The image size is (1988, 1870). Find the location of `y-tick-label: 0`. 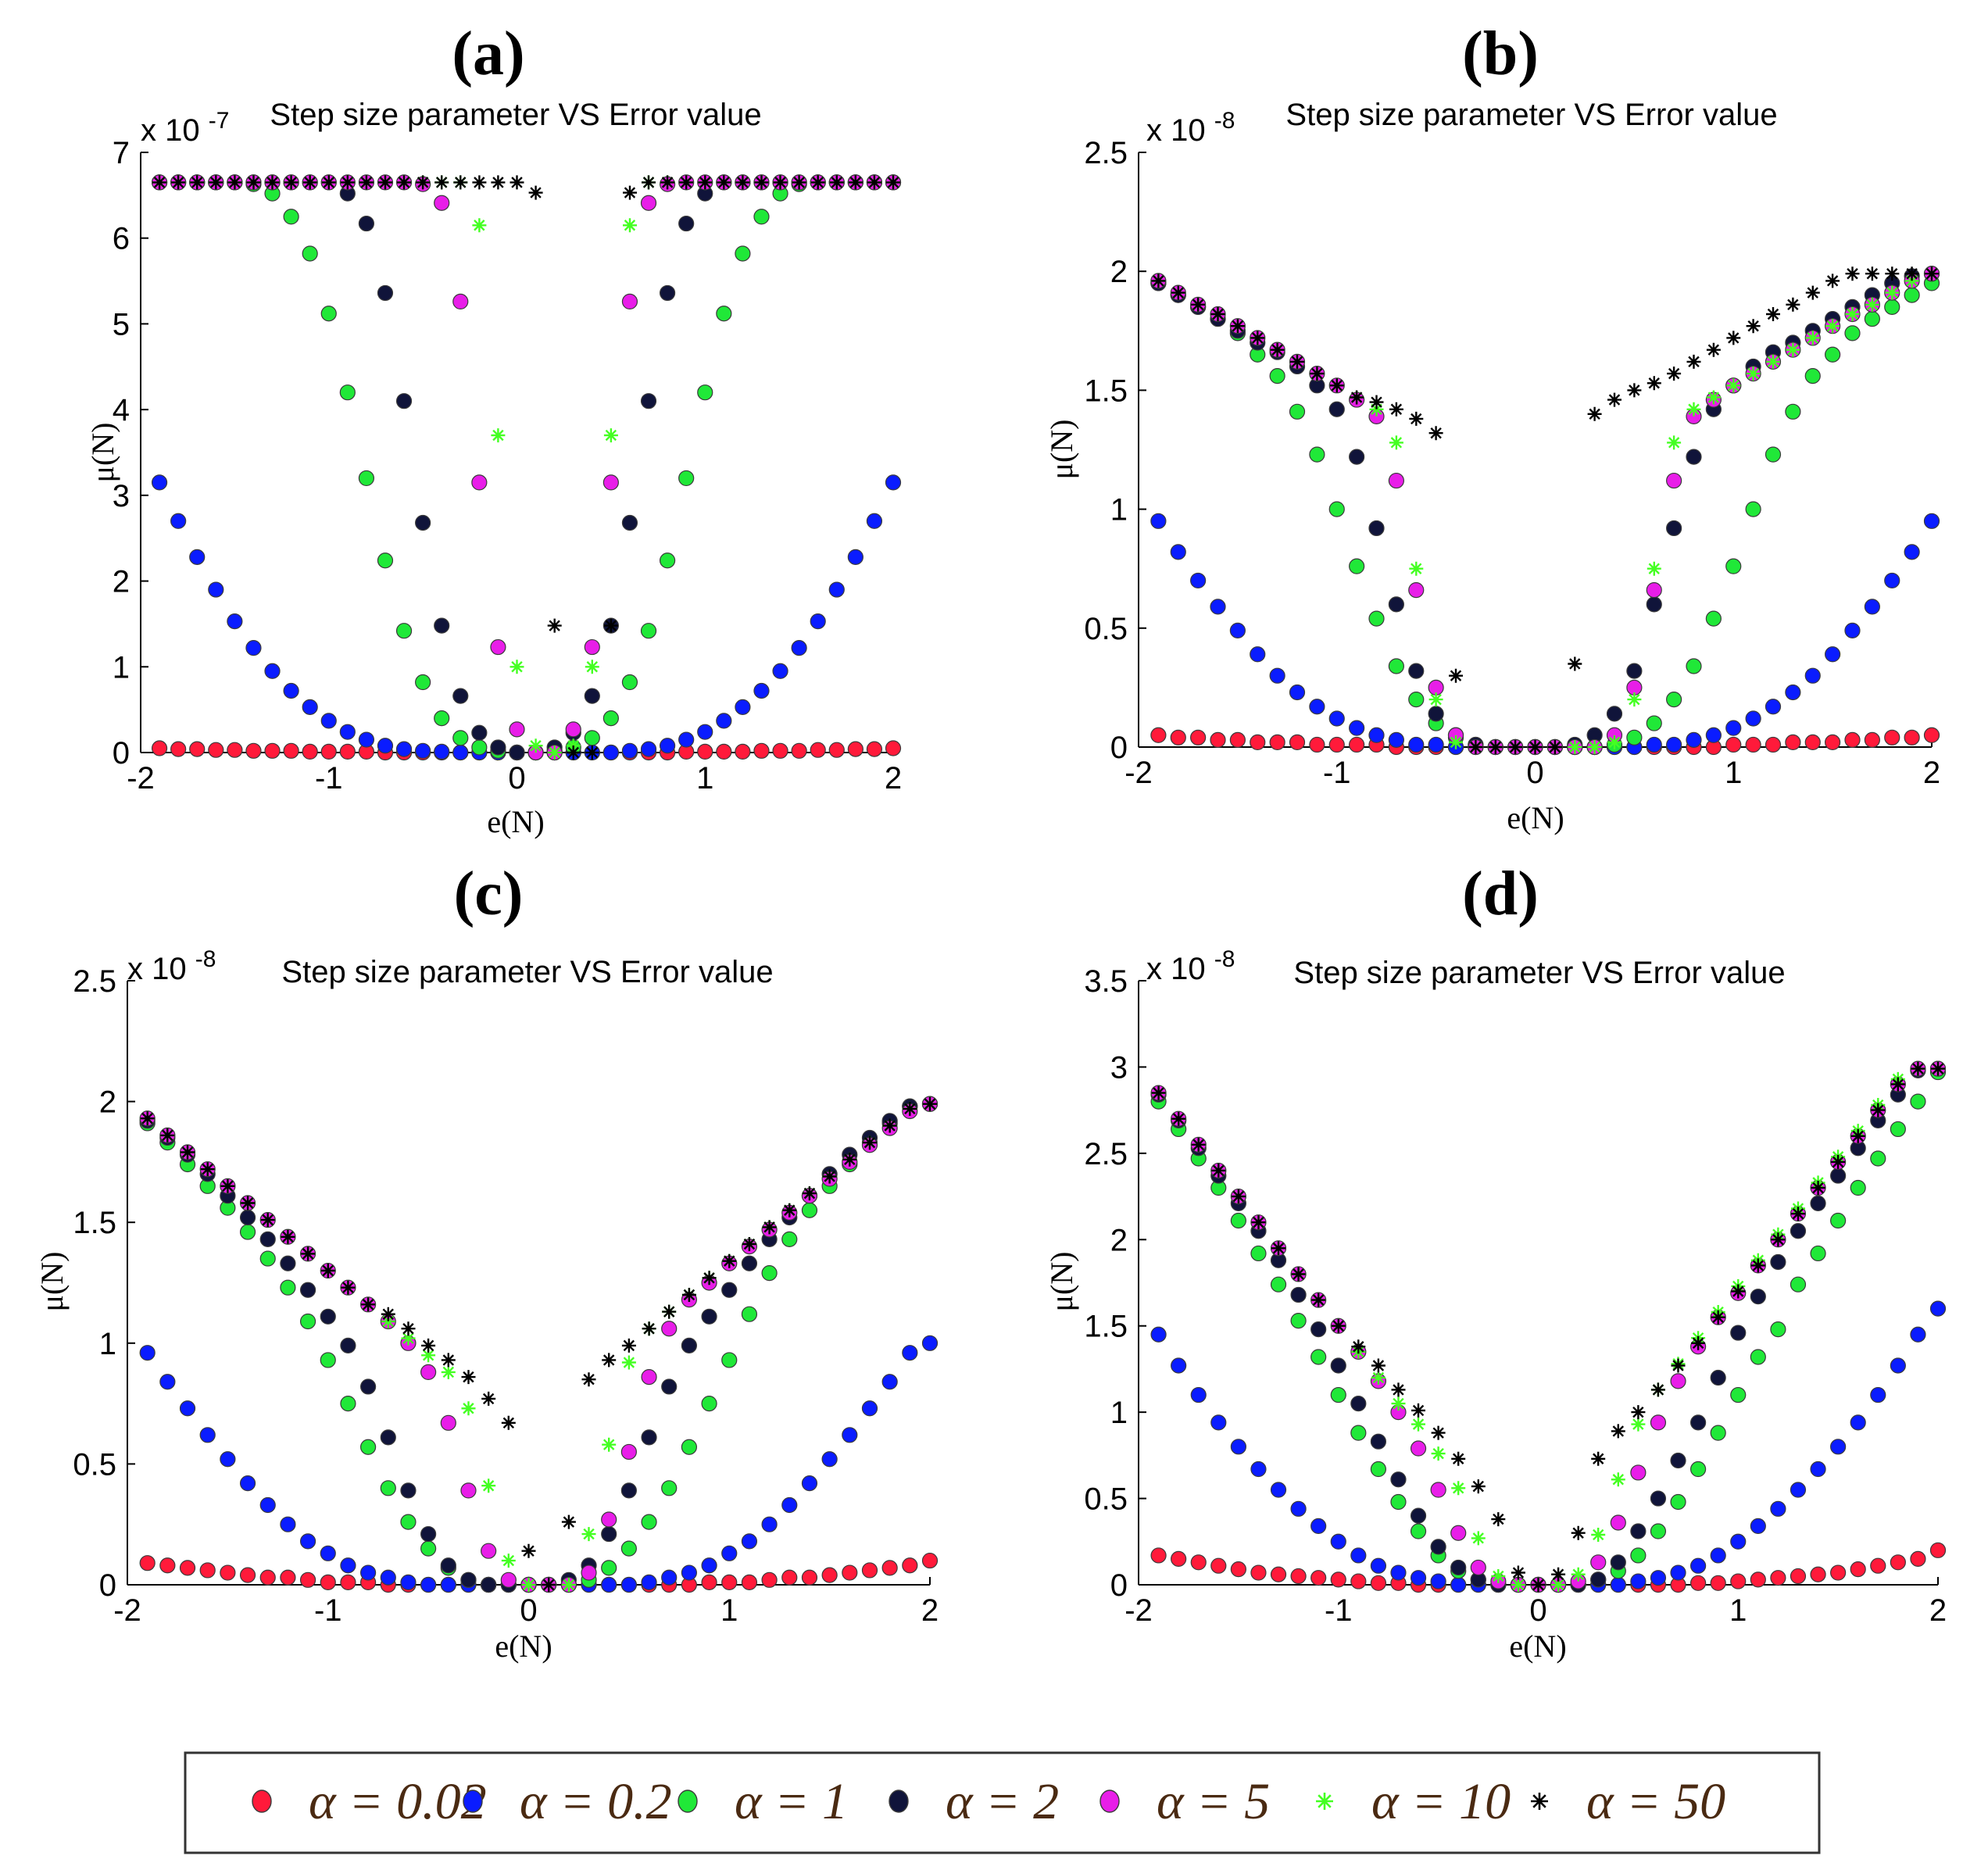

y-tick-label: 0 is located at coordinates (121, 754).